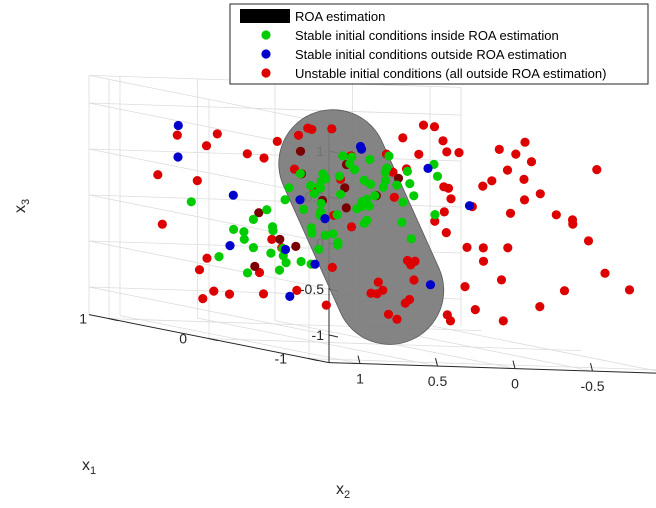 The image size is (656, 508). I want to click on x2-axis-label-sub: 2, so click(347, 495).